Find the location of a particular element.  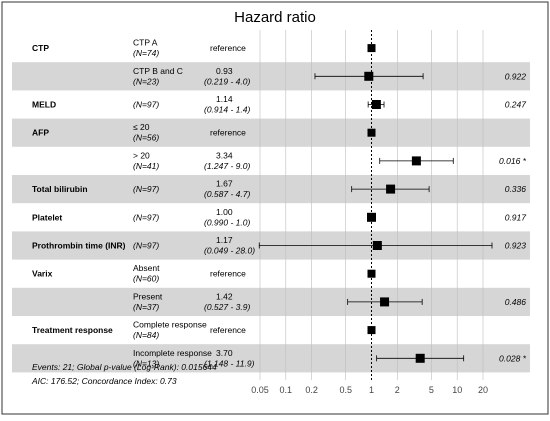

level-label: Incomplete response is located at coordinates (172, 353).